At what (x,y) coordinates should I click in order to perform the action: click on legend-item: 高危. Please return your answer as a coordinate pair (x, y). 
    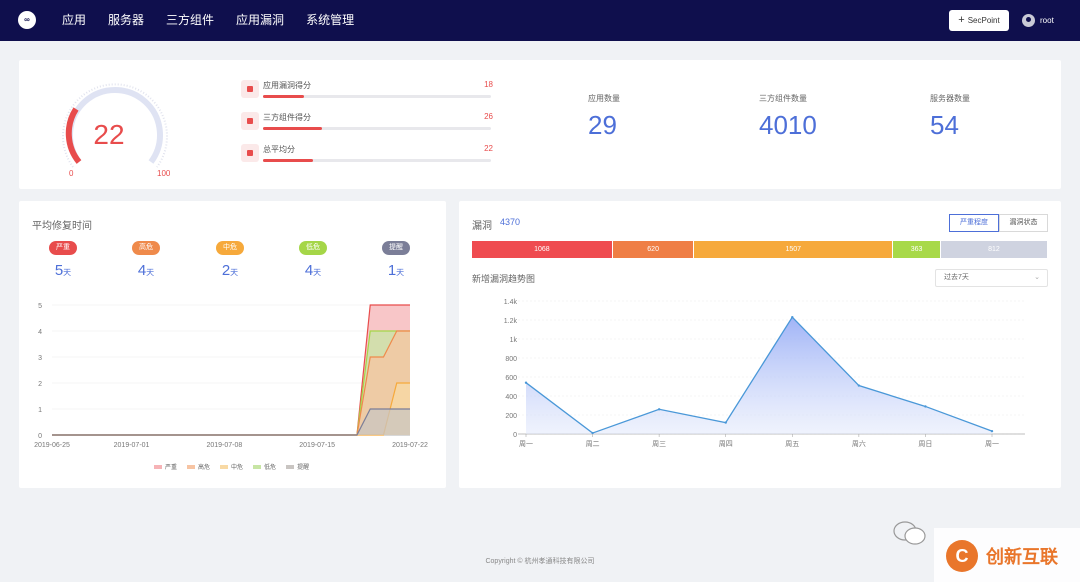
    Looking at the image, I should click on (198, 466).